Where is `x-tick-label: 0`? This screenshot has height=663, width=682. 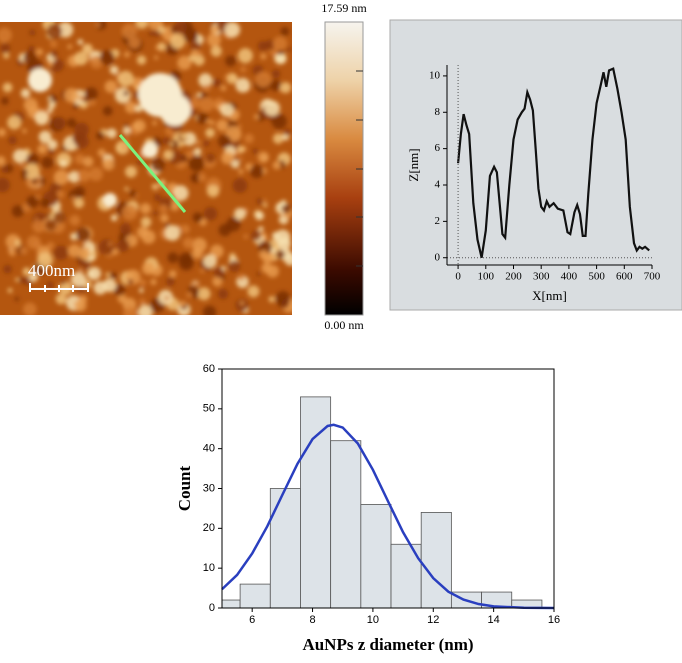
x-tick-label: 0 is located at coordinates (458, 277).